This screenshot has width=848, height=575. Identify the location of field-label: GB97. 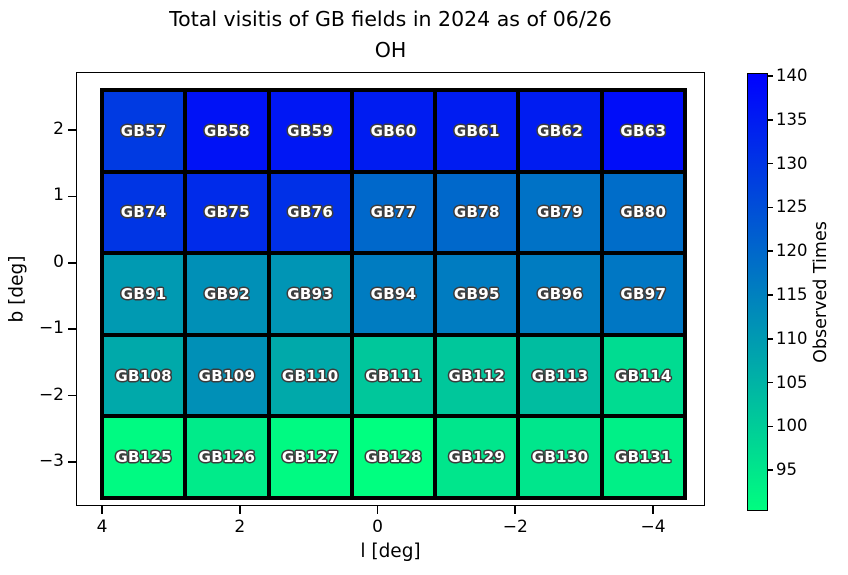
(643, 293).